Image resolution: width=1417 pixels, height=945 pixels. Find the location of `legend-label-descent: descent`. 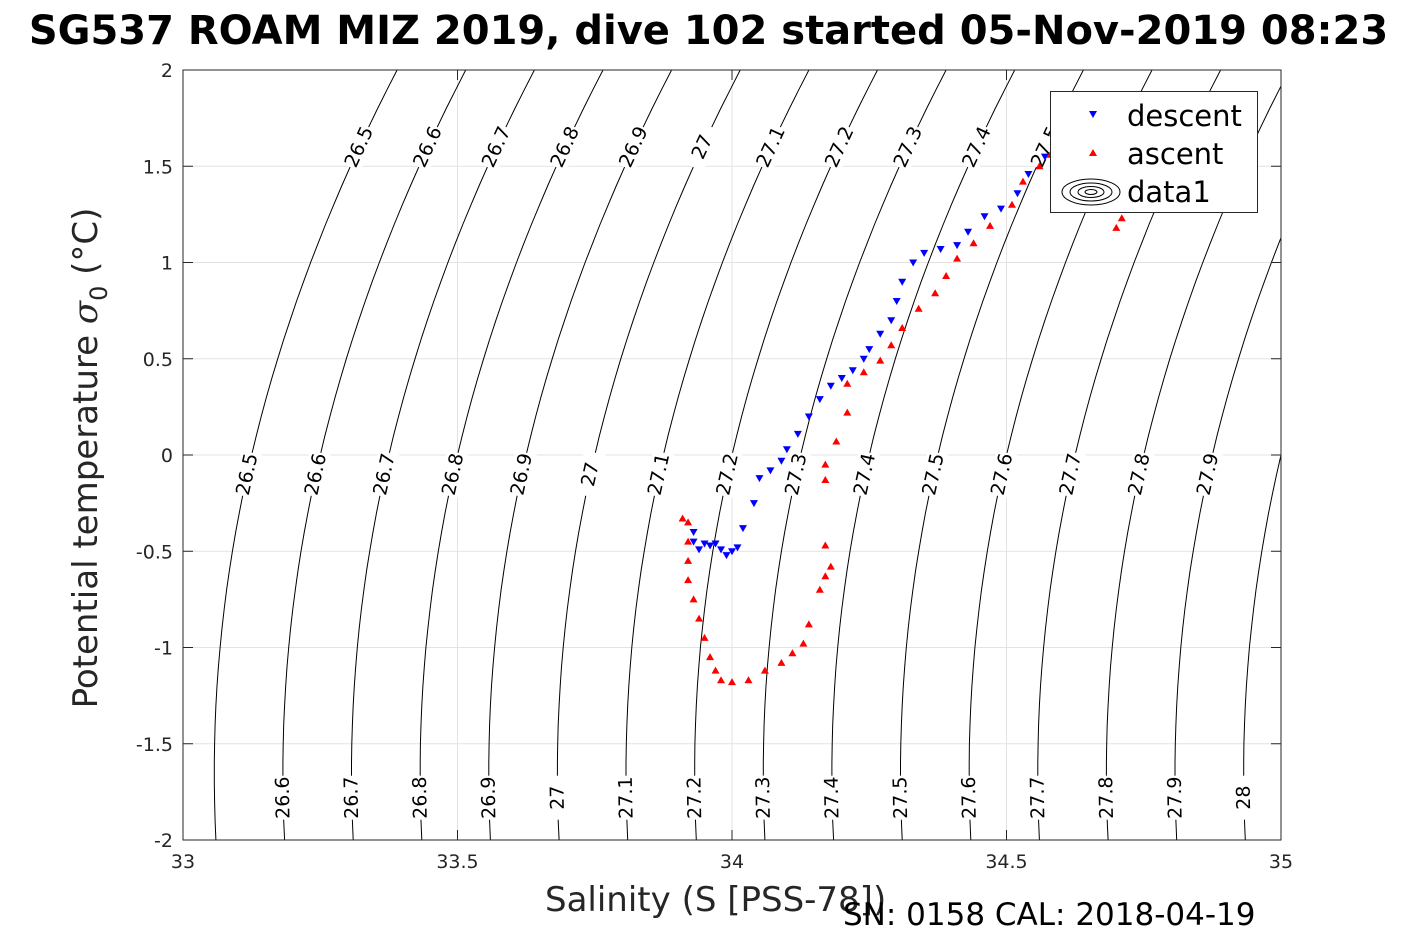

legend-label-descent: descent is located at coordinates (1184, 116).